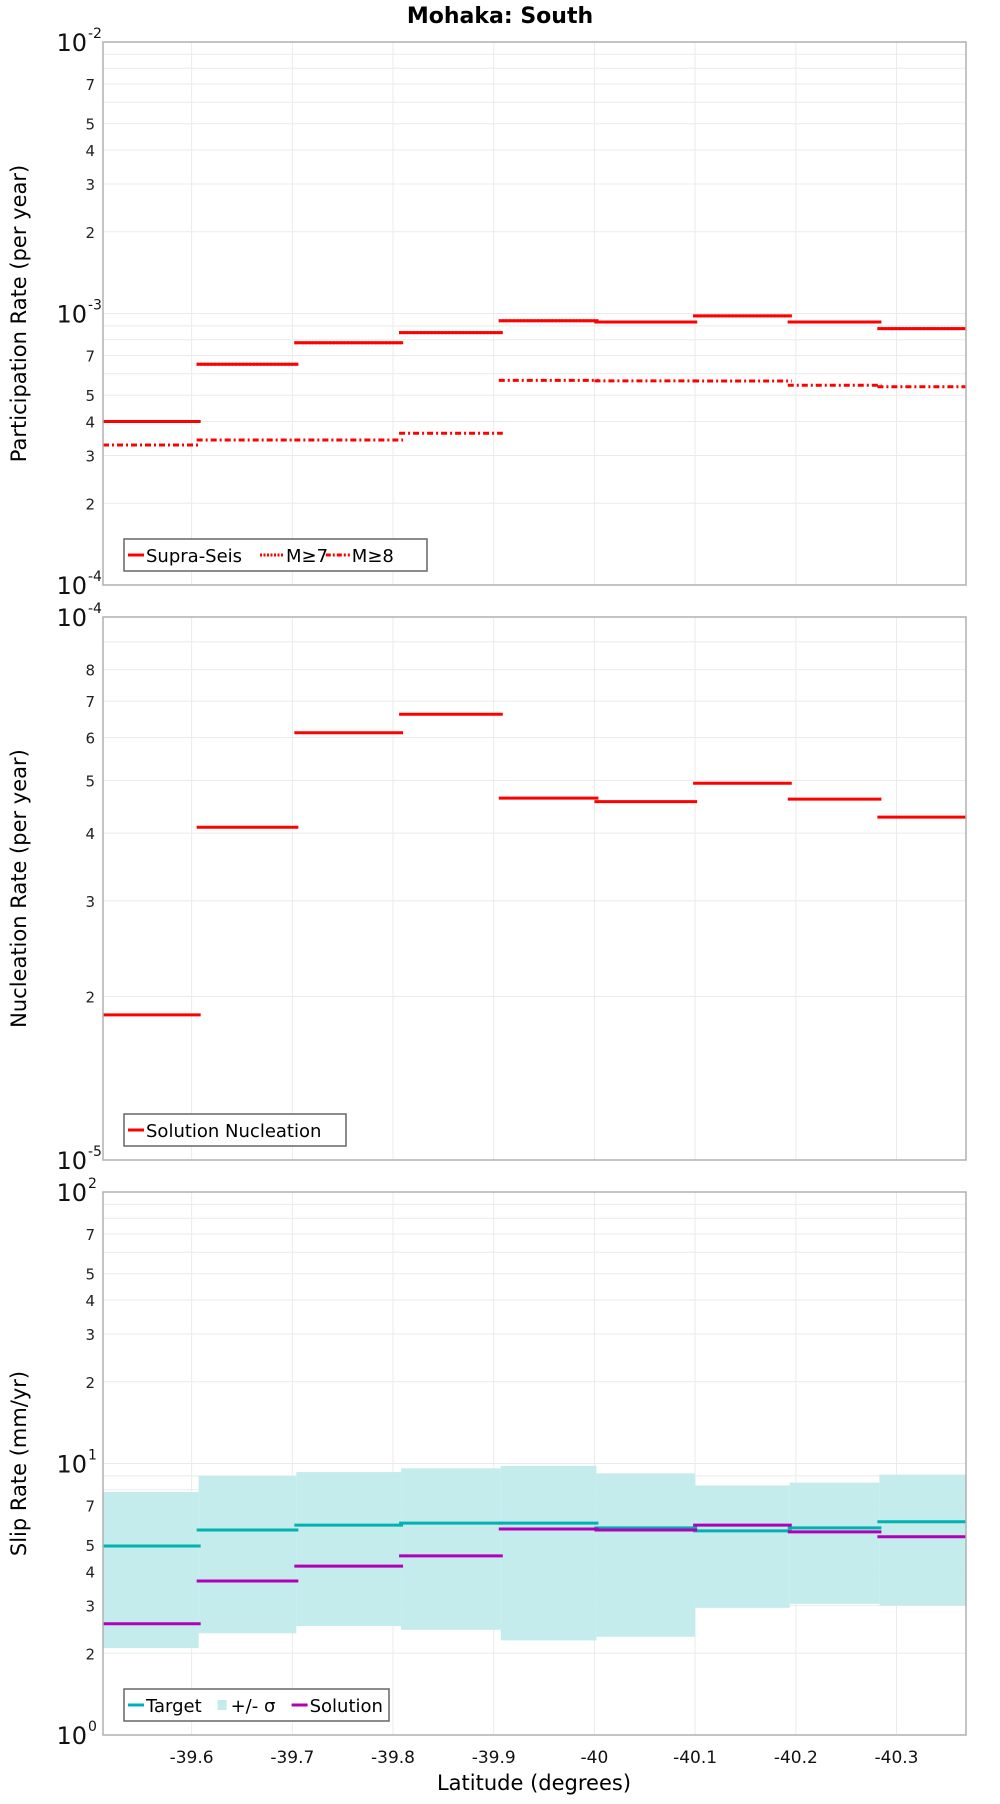 The height and width of the screenshot is (1804, 1000). I want to click on legend-item: M≥7, so click(294, 556).